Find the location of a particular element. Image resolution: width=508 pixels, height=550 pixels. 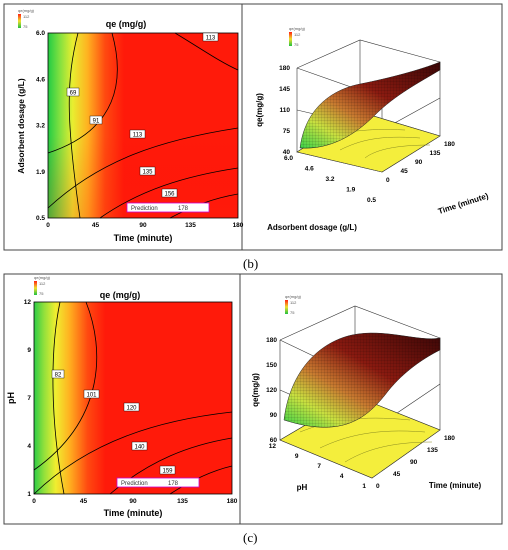

contour-label: 101 is located at coordinates (91, 396).